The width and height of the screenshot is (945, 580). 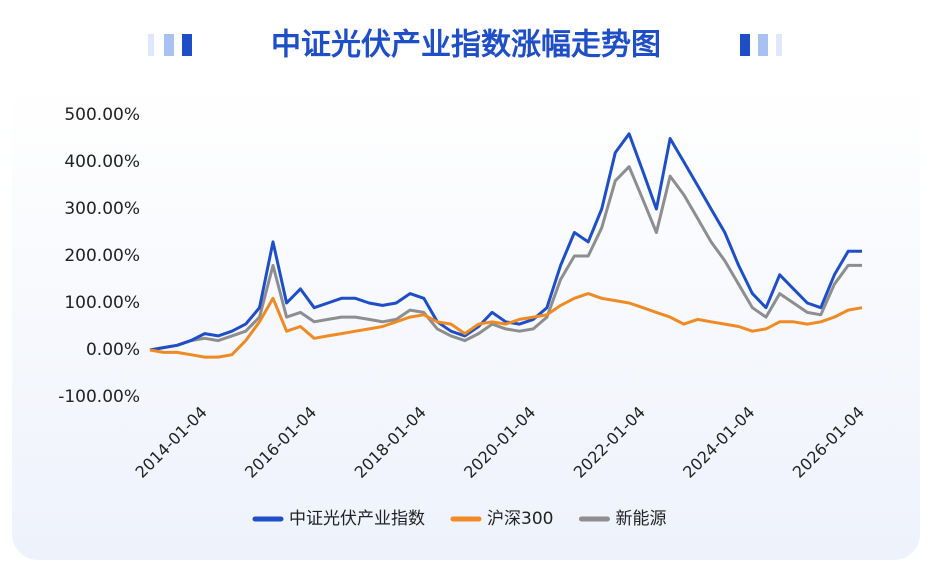 I want to click on series-line, so click(x=506, y=325).